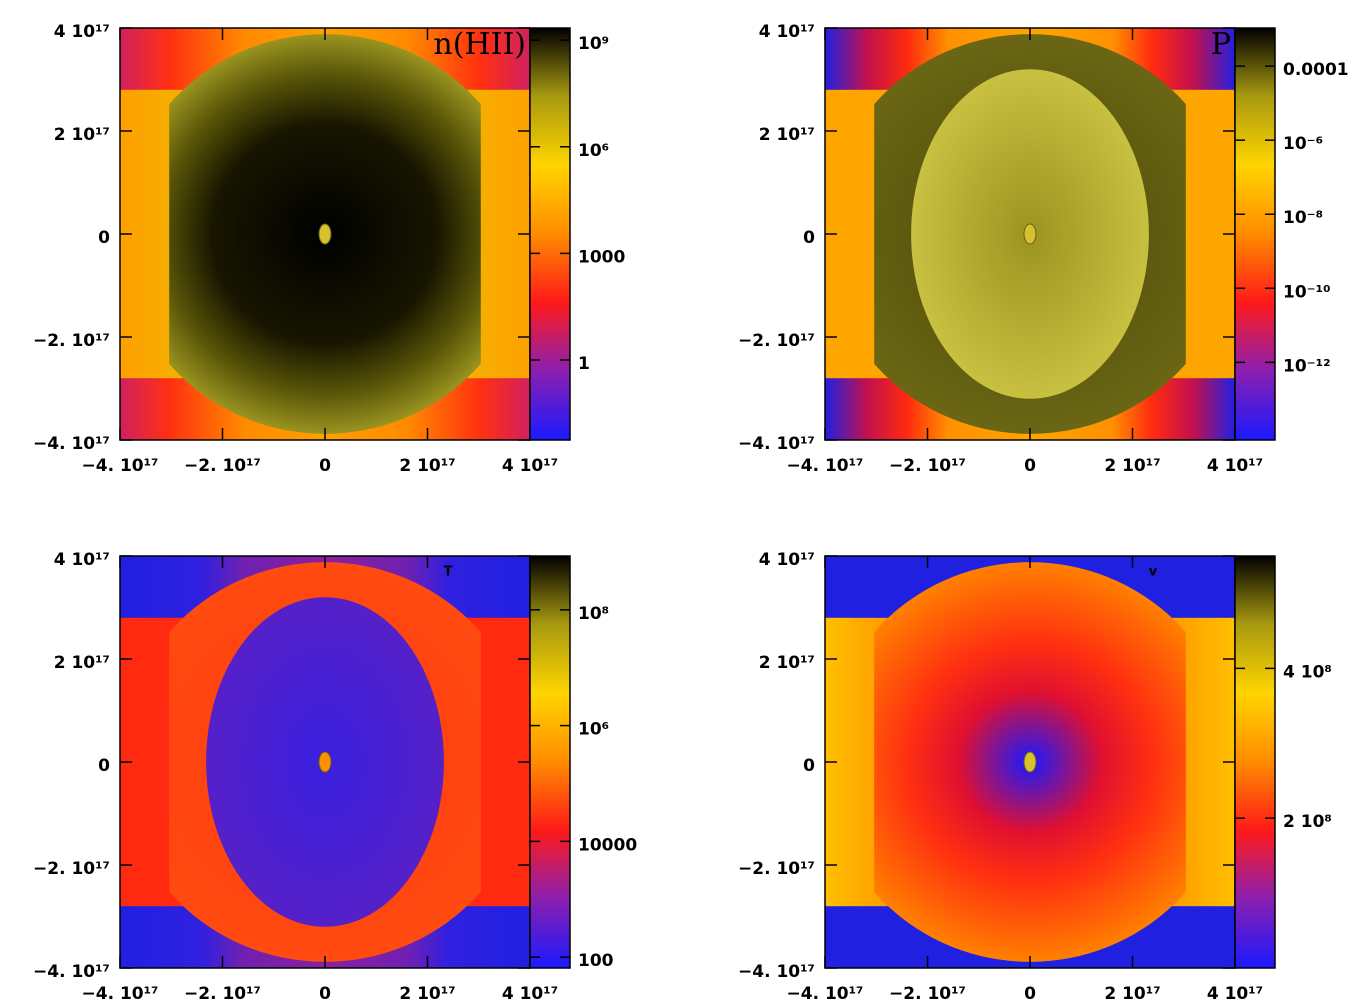 The image size is (1370, 1007). Describe the element at coordinates (1221, 44) in the screenshot. I see `panel-title: P` at that location.